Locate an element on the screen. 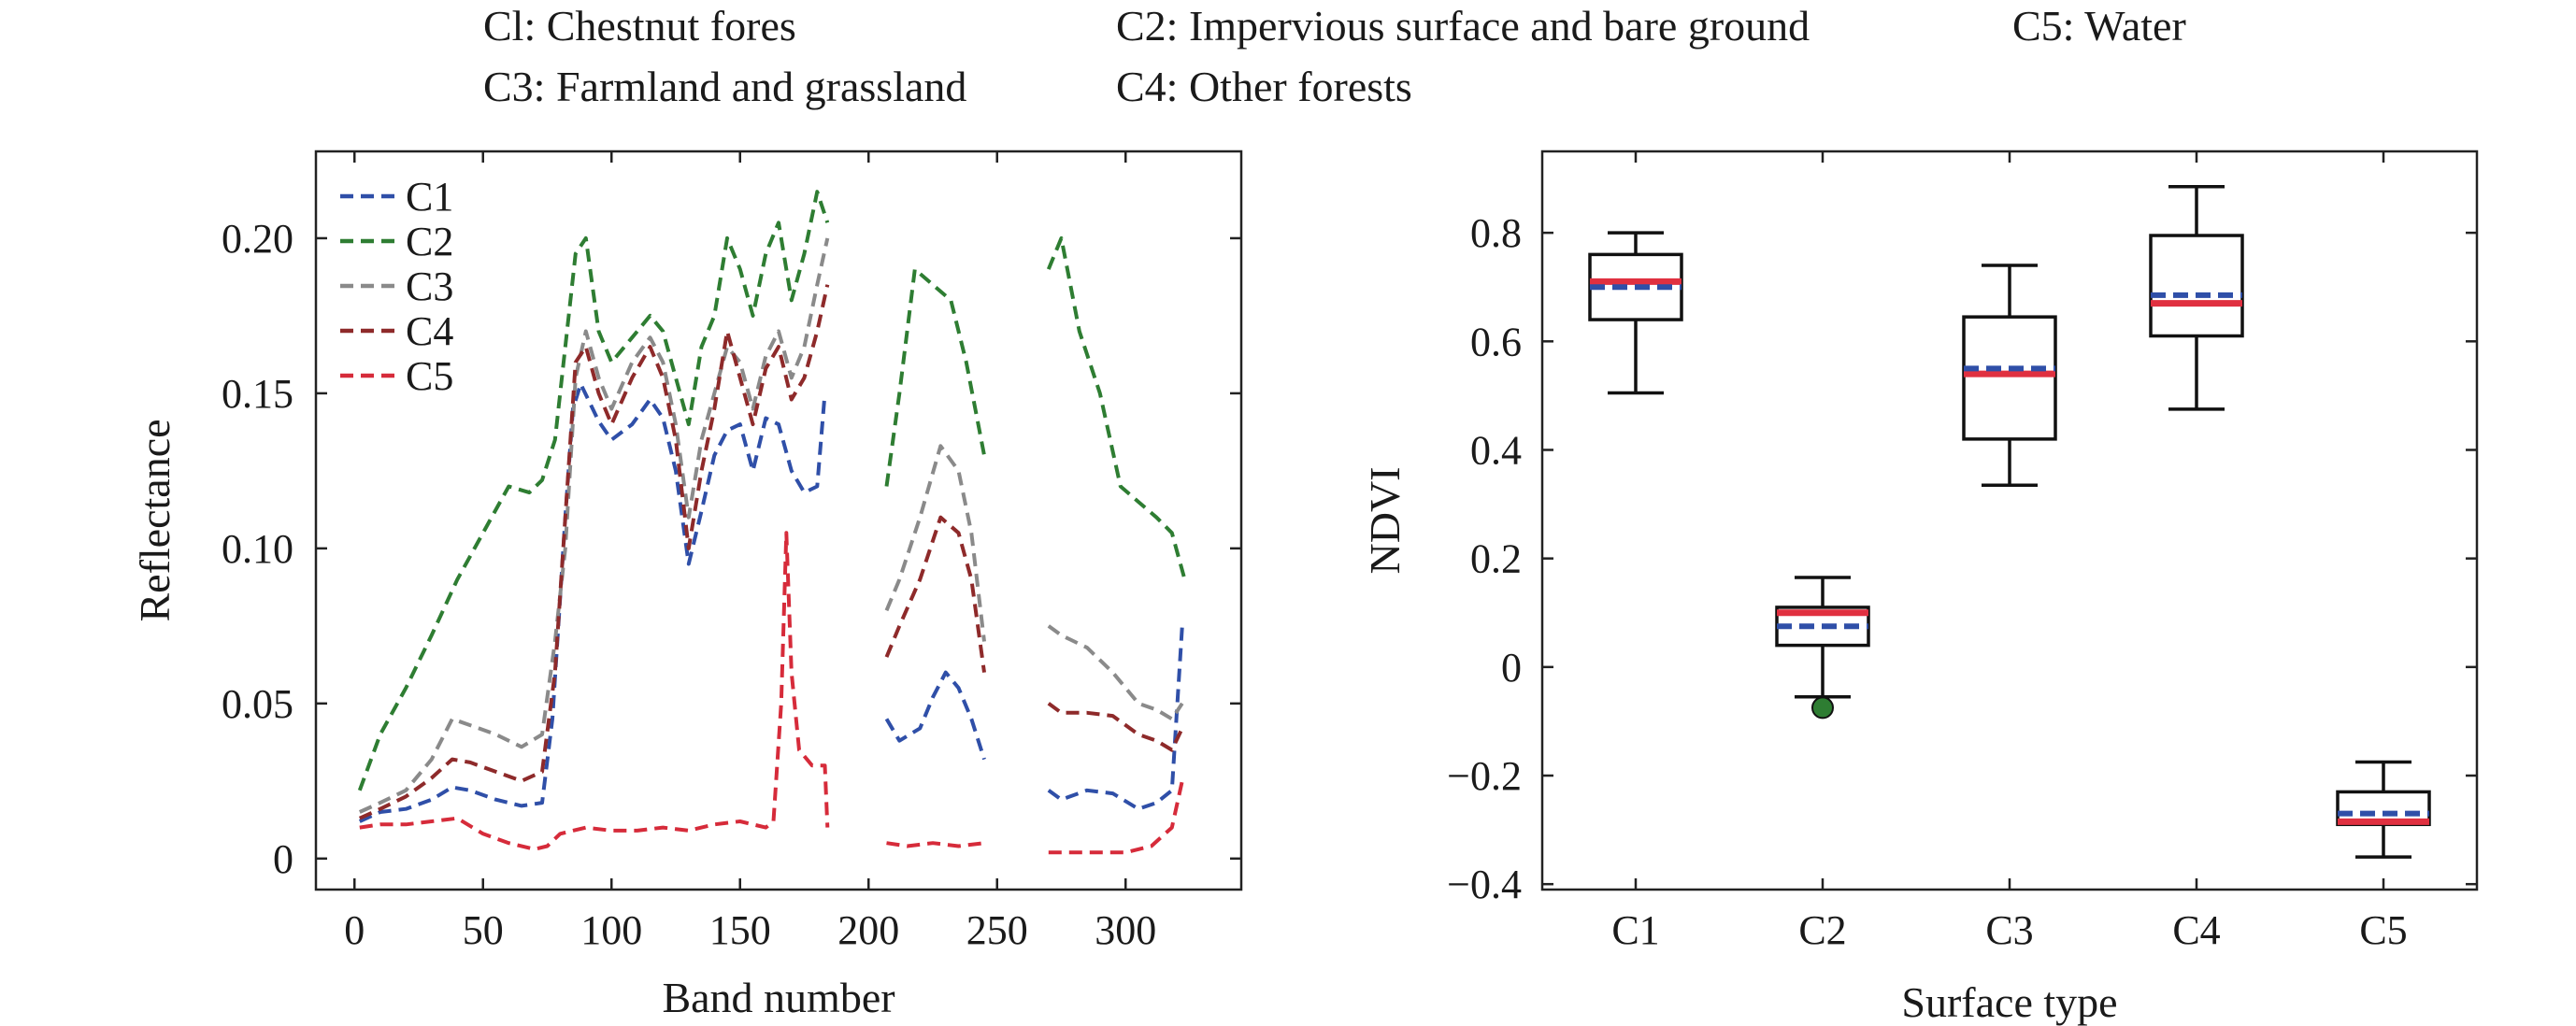  y-tick-label: −0.2 is located at coordinates (1484, 776).